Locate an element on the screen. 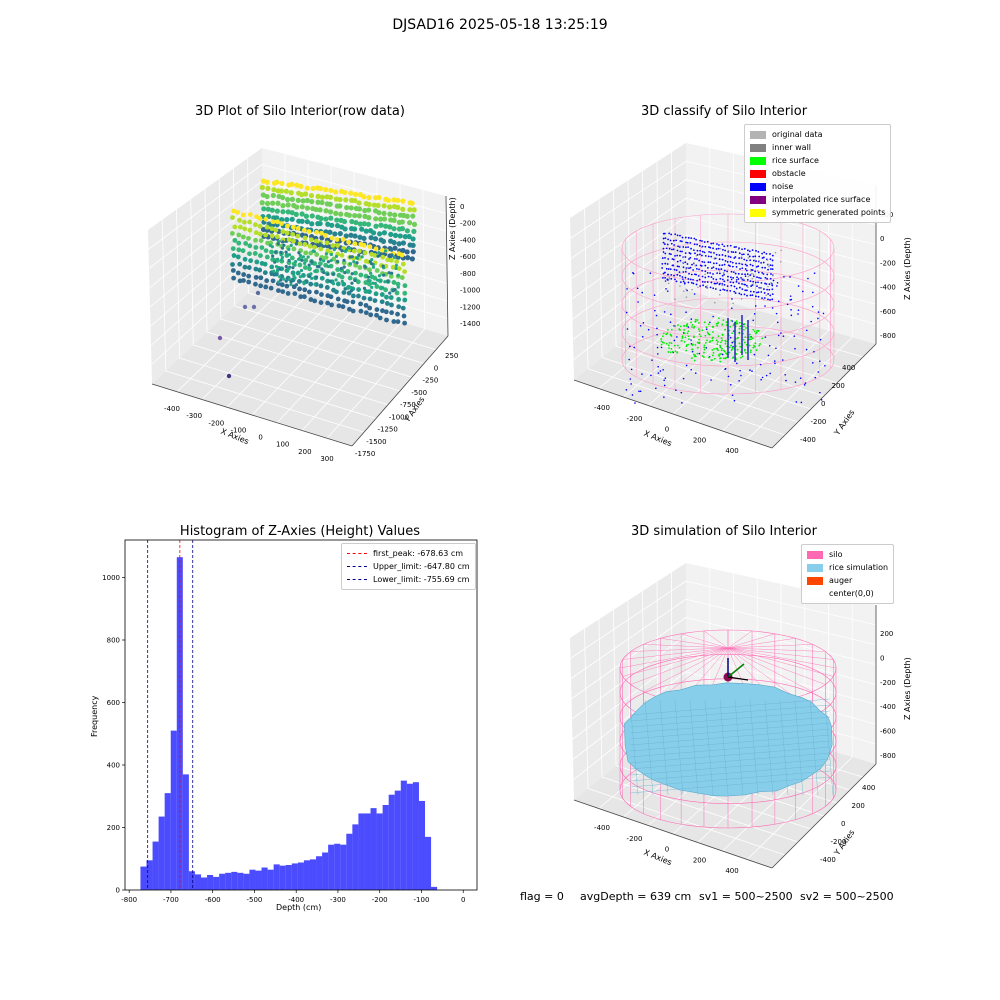  classify-legend-swatch is located at coordinates (758, 134).